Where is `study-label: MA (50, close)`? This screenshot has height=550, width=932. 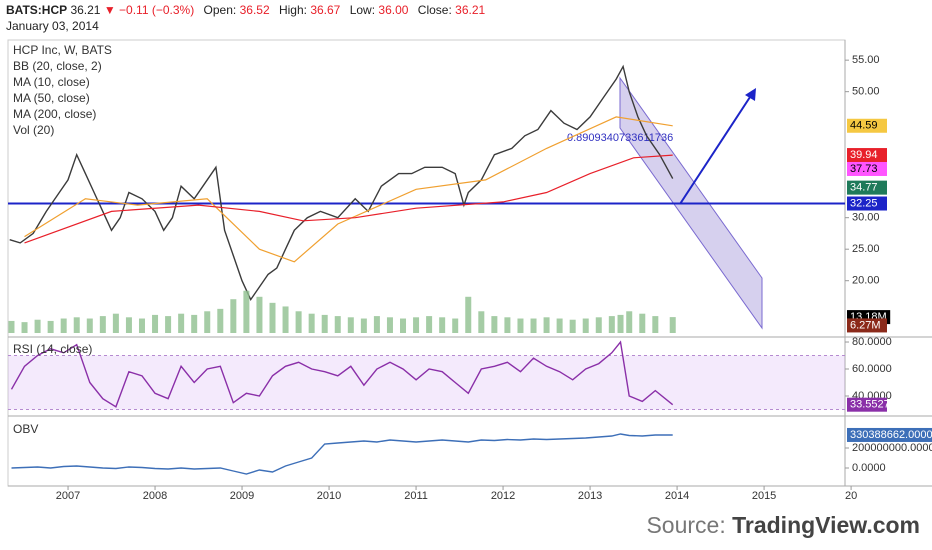 study-label: MA (50, close) is located at coordinates (51, 98).